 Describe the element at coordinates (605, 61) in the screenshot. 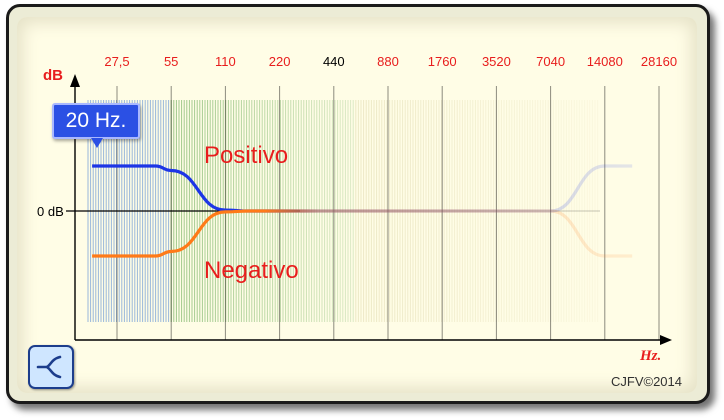

I see `x-tick-label: 14080` at that location.